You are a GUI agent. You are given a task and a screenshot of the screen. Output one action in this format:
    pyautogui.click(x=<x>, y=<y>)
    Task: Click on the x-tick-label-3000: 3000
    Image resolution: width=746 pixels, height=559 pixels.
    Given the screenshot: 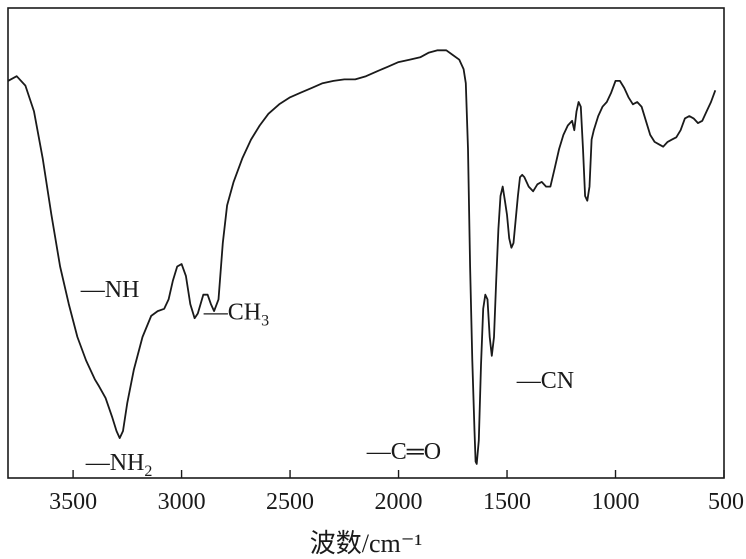 What is the action you would take?
    pyautogui.click(x=182, y=502)
    